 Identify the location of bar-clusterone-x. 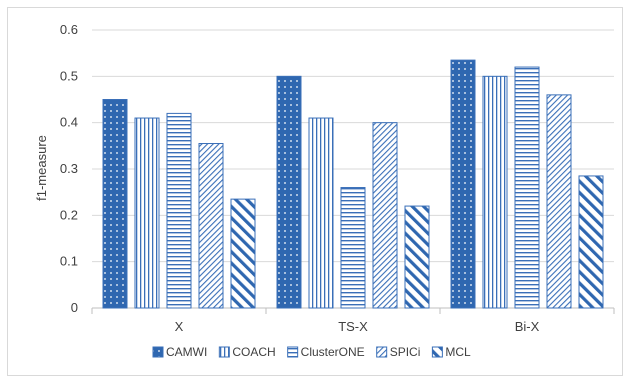
(179, 210).